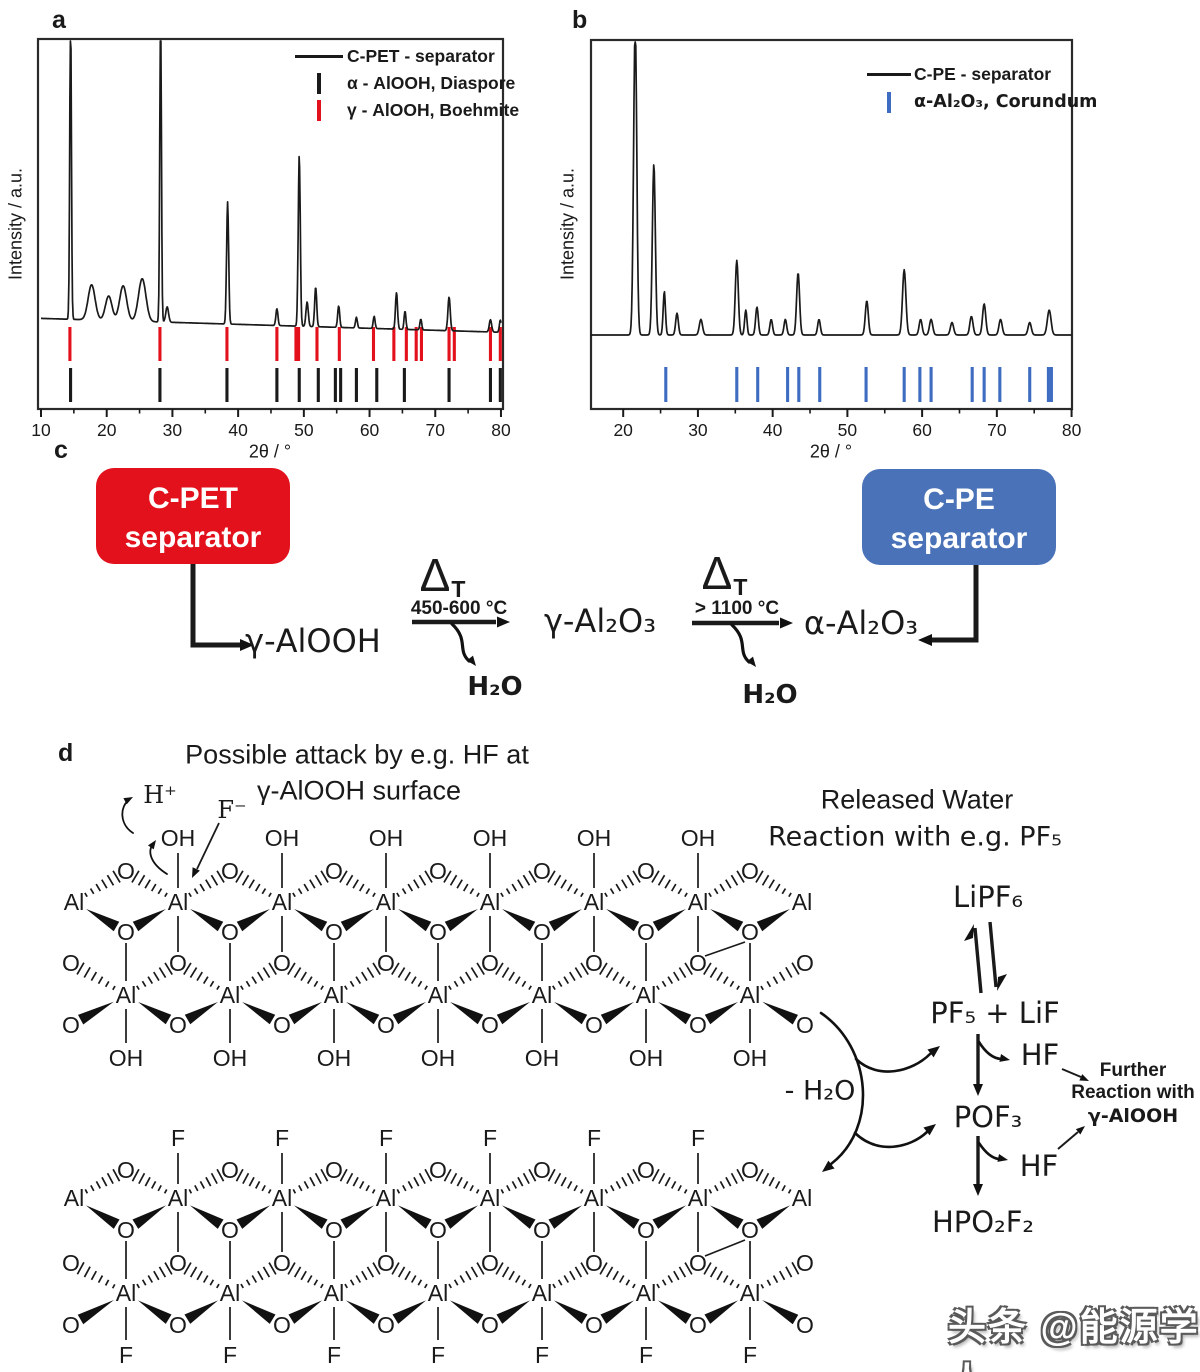  What do you see at coordinates (861, 623) in the screenshot?
I see `alpha-al2o3-text: α-Al₂O₃` at bounding box center [861, 623].